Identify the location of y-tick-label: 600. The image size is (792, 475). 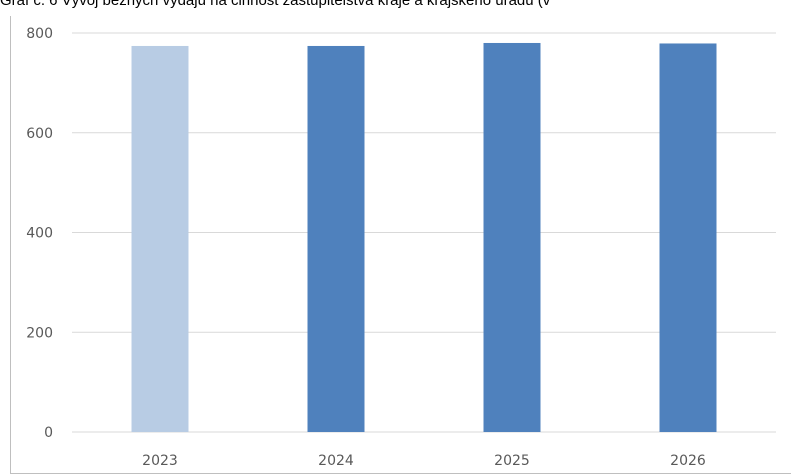
(39, 134).